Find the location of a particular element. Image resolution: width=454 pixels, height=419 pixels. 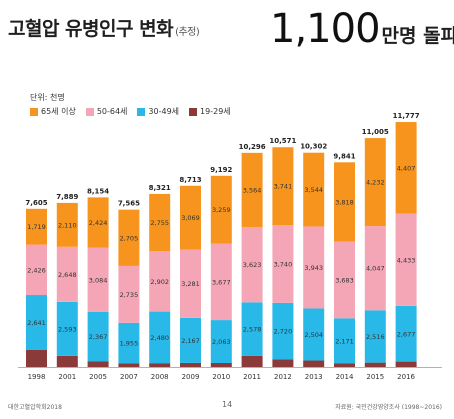

bar-segment-65+-2015 is located at coordinates (375, 182).